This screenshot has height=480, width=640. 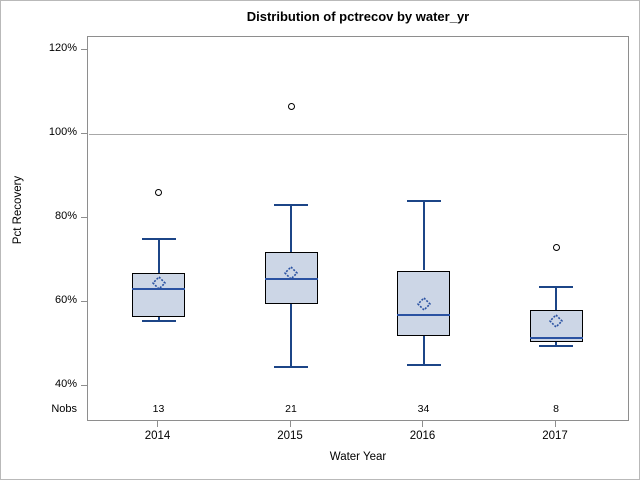 I want to click on y-axis-tick-label: 60%, so click(x=65, y=300).